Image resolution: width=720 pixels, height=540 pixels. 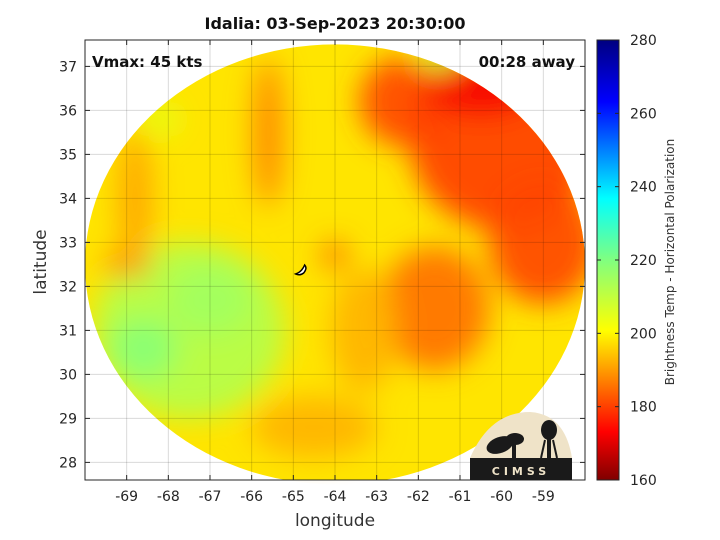 I want to click on y-tick-label: 32, so click(x=68, y=287).